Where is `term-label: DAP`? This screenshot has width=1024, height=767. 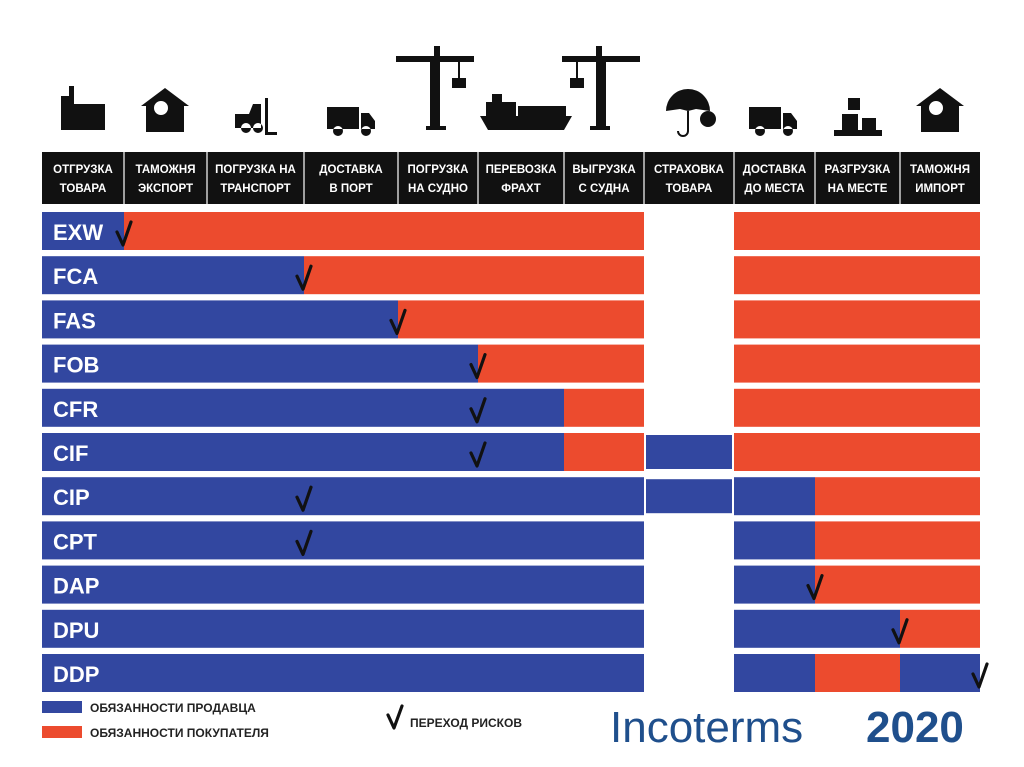
term-label: DAP is located at coordinates (76, 586).